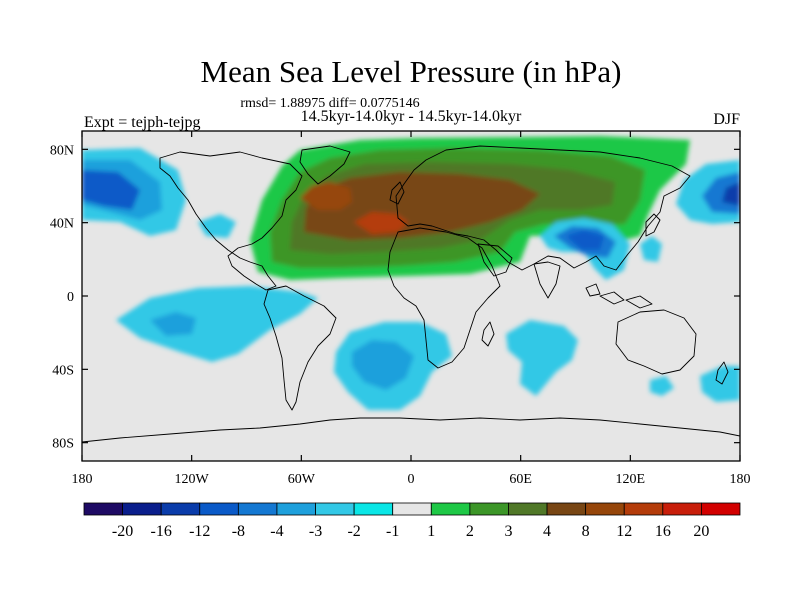 The height and width of the screenshot is (600, 800). What do you see at coordinates (731, 194) in the screenshot?
I see `pacific-east-low-inner` at bounding box center [731, 194].